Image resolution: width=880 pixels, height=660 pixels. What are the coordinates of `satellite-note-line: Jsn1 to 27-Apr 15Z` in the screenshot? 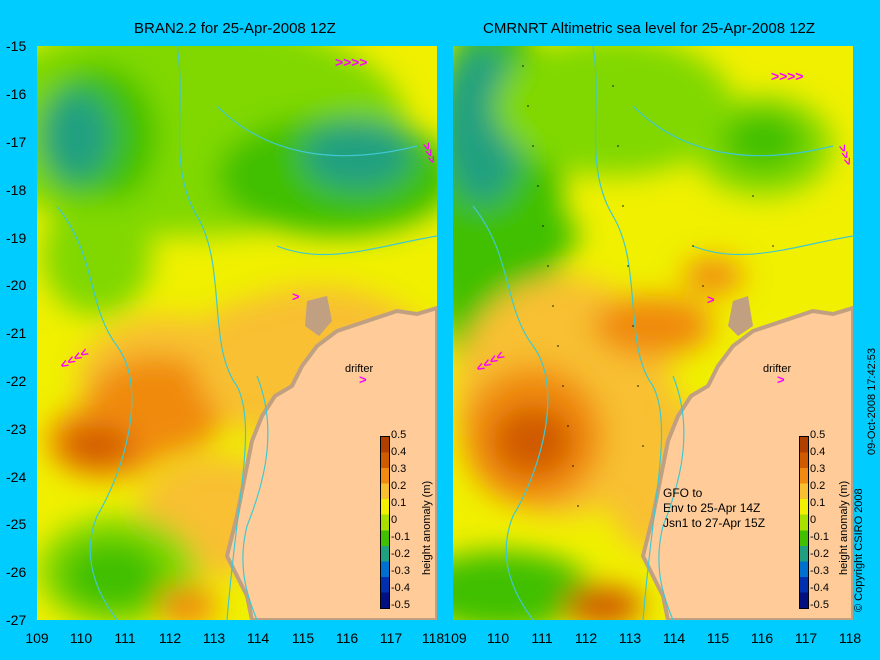 It's located at (714, 523).